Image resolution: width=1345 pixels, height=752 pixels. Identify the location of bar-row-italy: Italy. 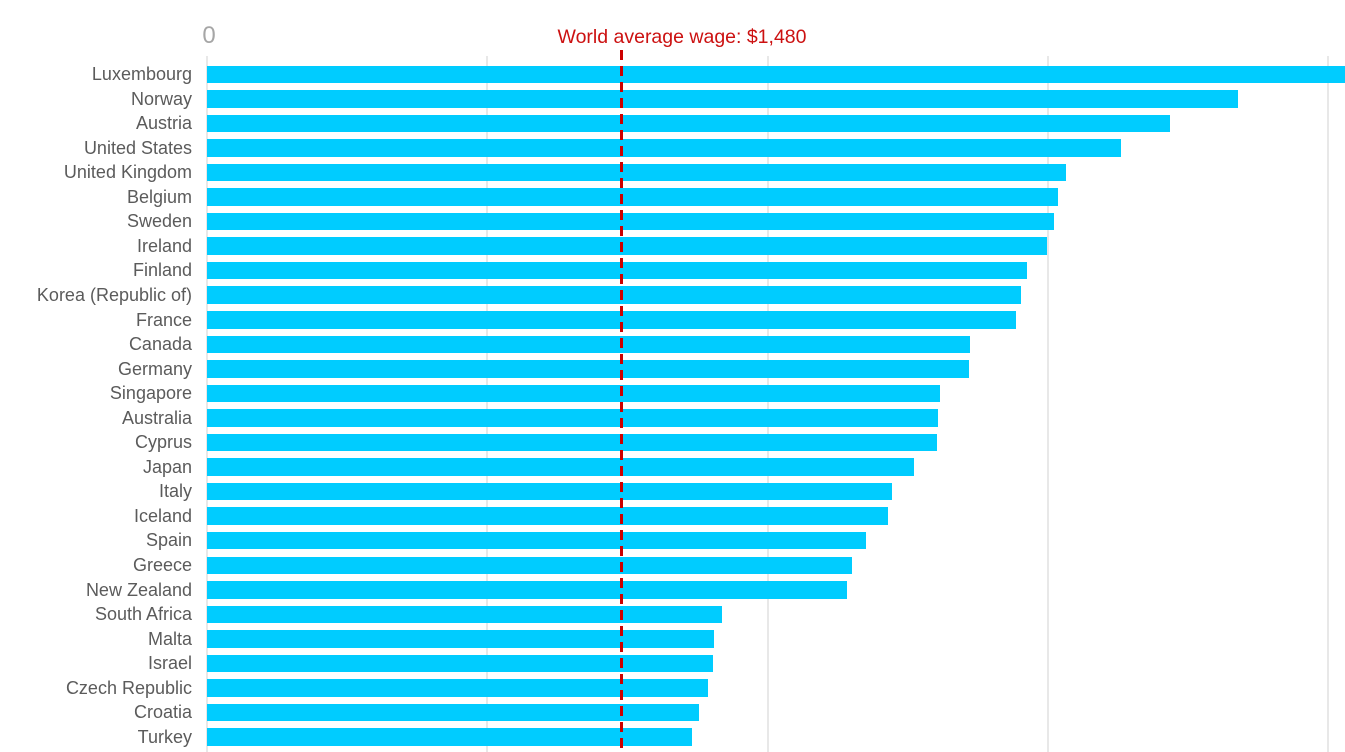
(672, 491).